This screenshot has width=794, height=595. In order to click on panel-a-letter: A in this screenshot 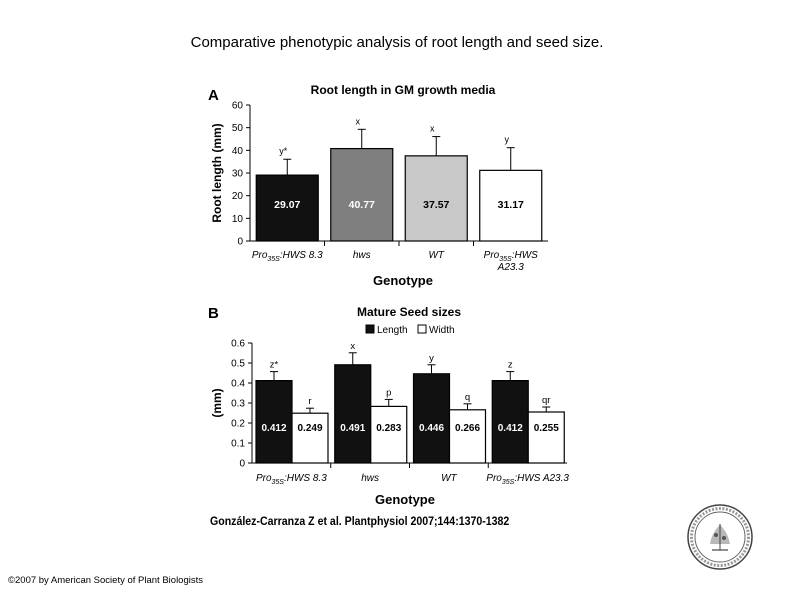, I will do `click(213, 95)`.